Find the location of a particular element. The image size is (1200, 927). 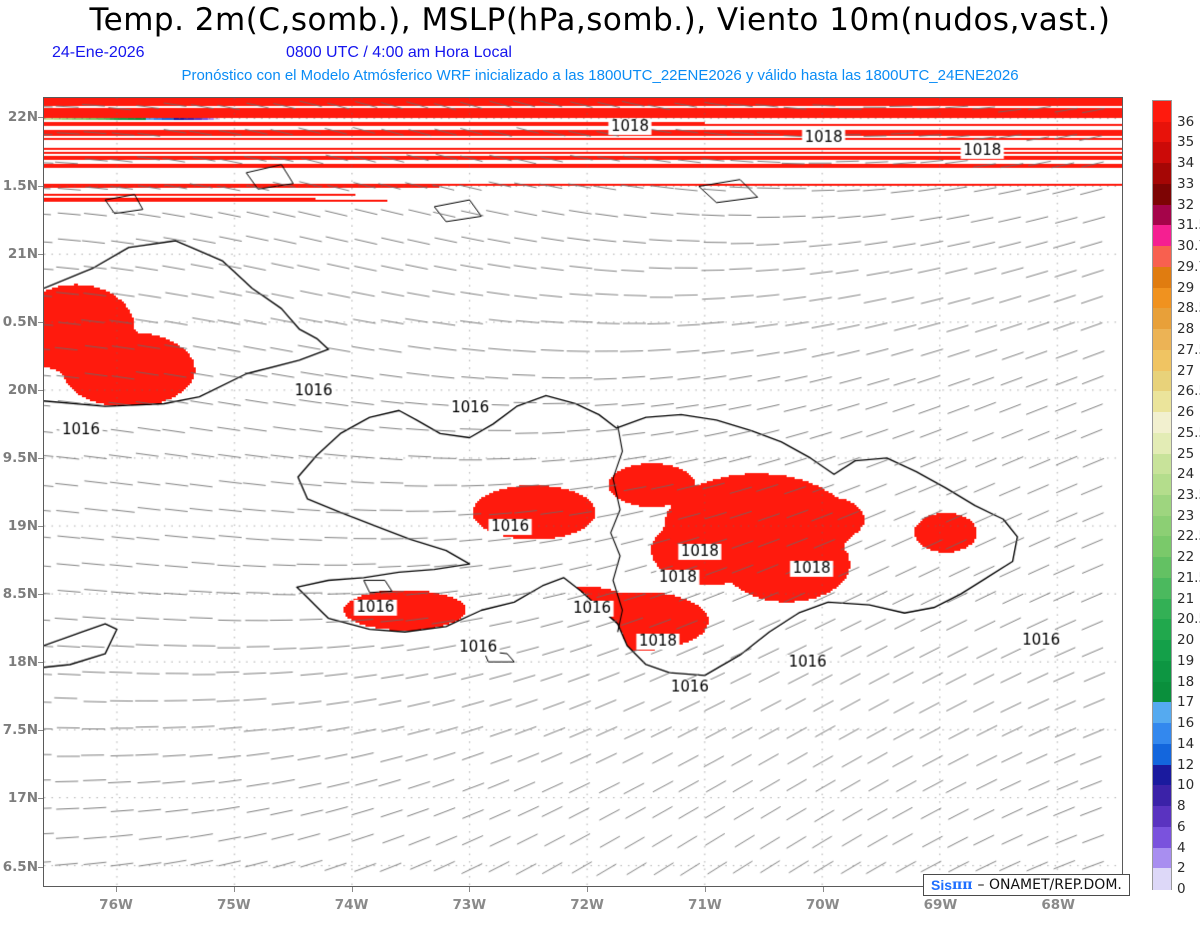

longitude-tick-label: 69W is located at coordinates (940, 905).